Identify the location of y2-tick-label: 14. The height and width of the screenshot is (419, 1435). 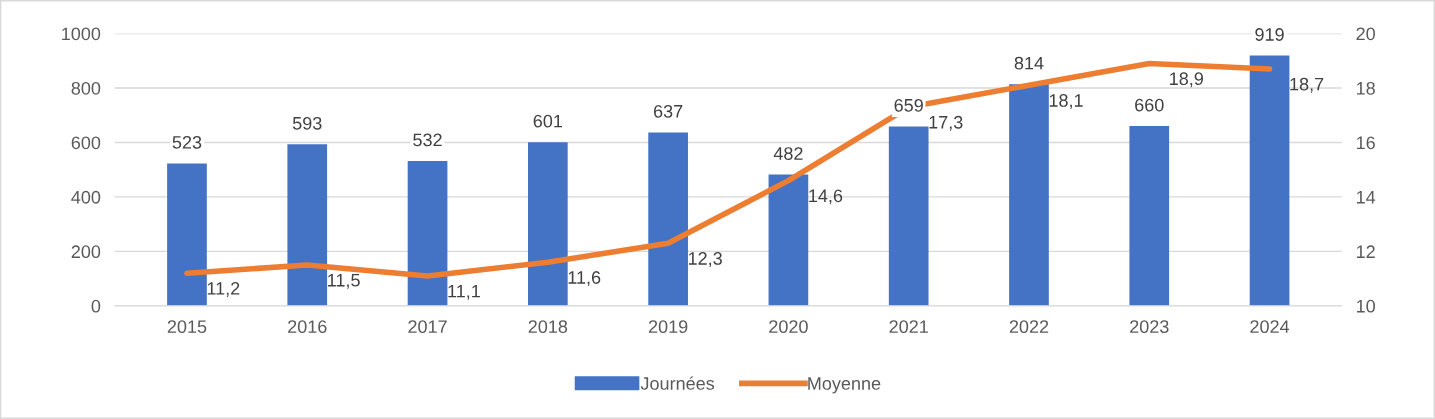
(1366, 197).